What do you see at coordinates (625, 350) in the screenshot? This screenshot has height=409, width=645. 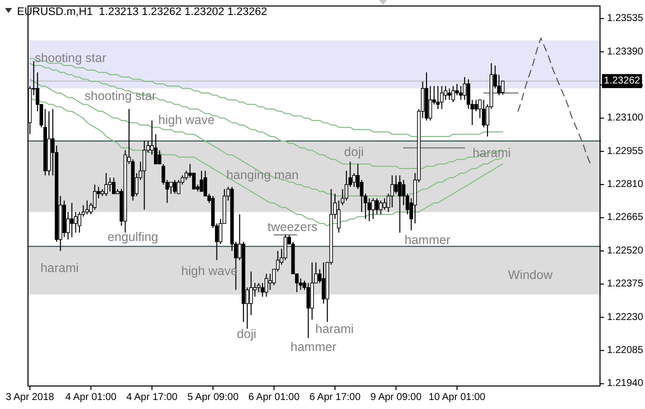 I see `y-tick-label: 1.22085` at bounding box center [625, 350].